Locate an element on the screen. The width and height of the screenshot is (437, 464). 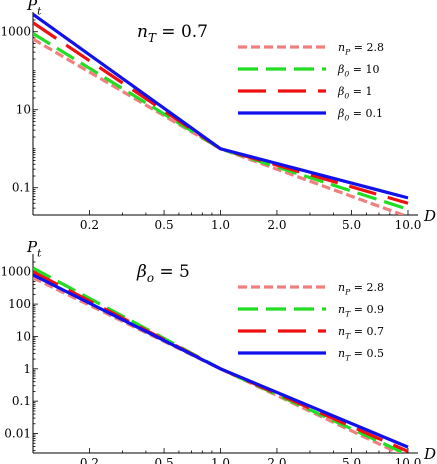
legend-label-2: nT = 0.9 is located at coordinates (361, 310).